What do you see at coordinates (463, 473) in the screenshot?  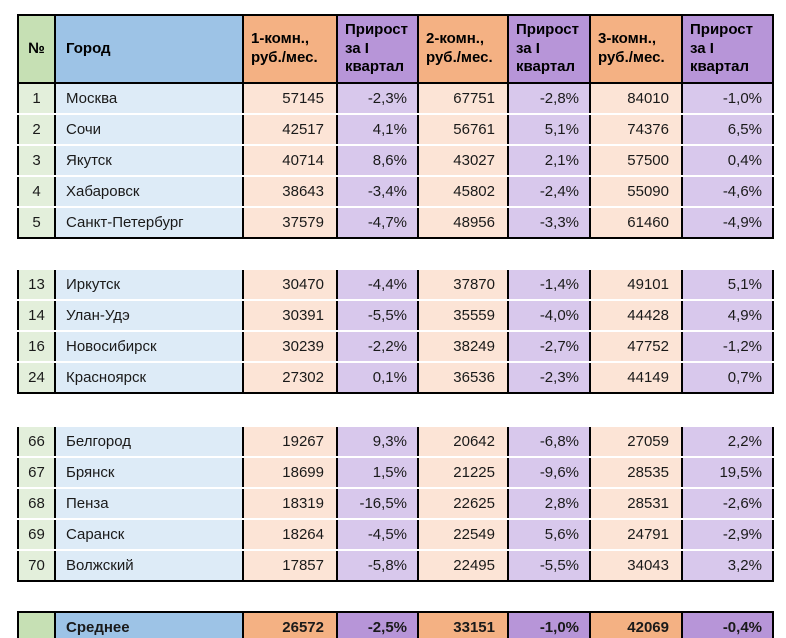 I see `price-2room-cell: 21225` at bounding box center [463, 473].